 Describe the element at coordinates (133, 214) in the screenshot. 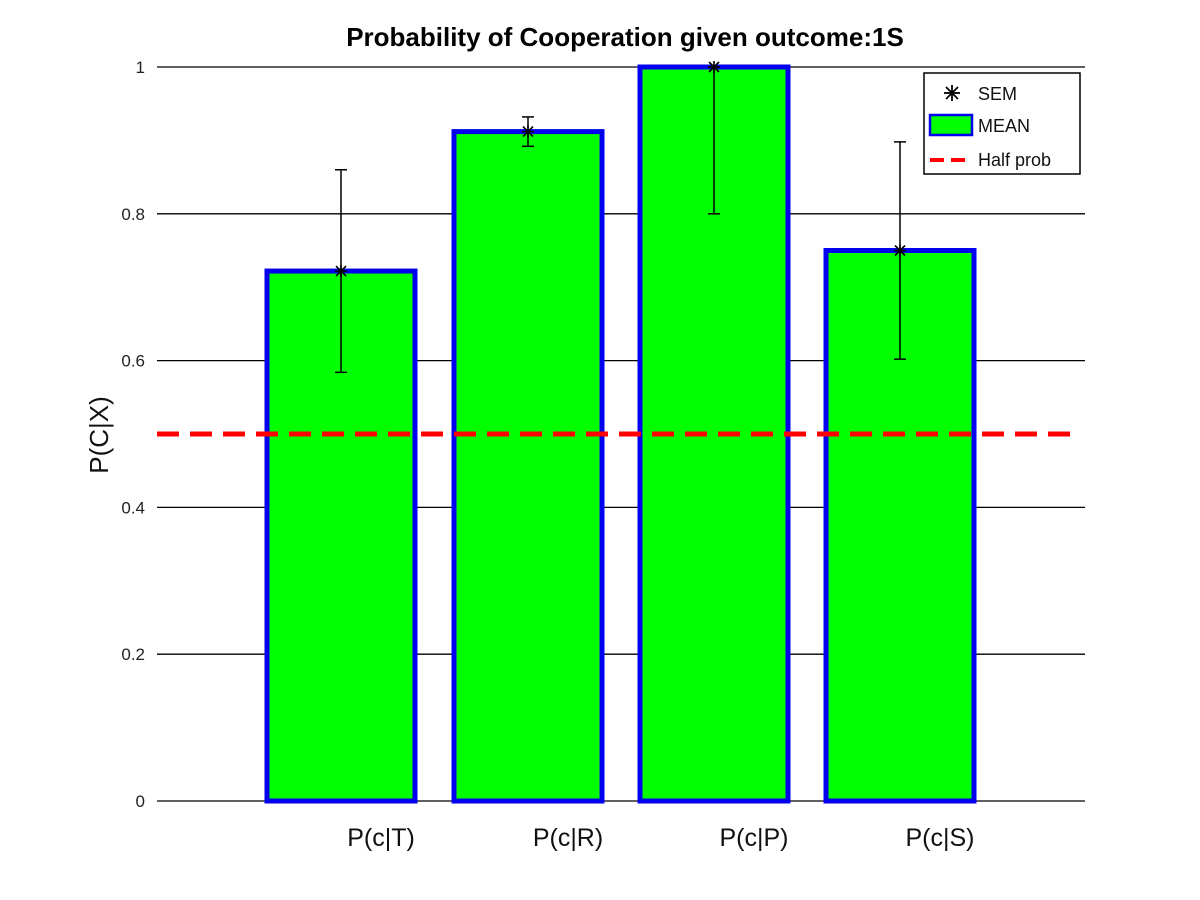

I see `y-tick-label-4: 0.8` at that location.